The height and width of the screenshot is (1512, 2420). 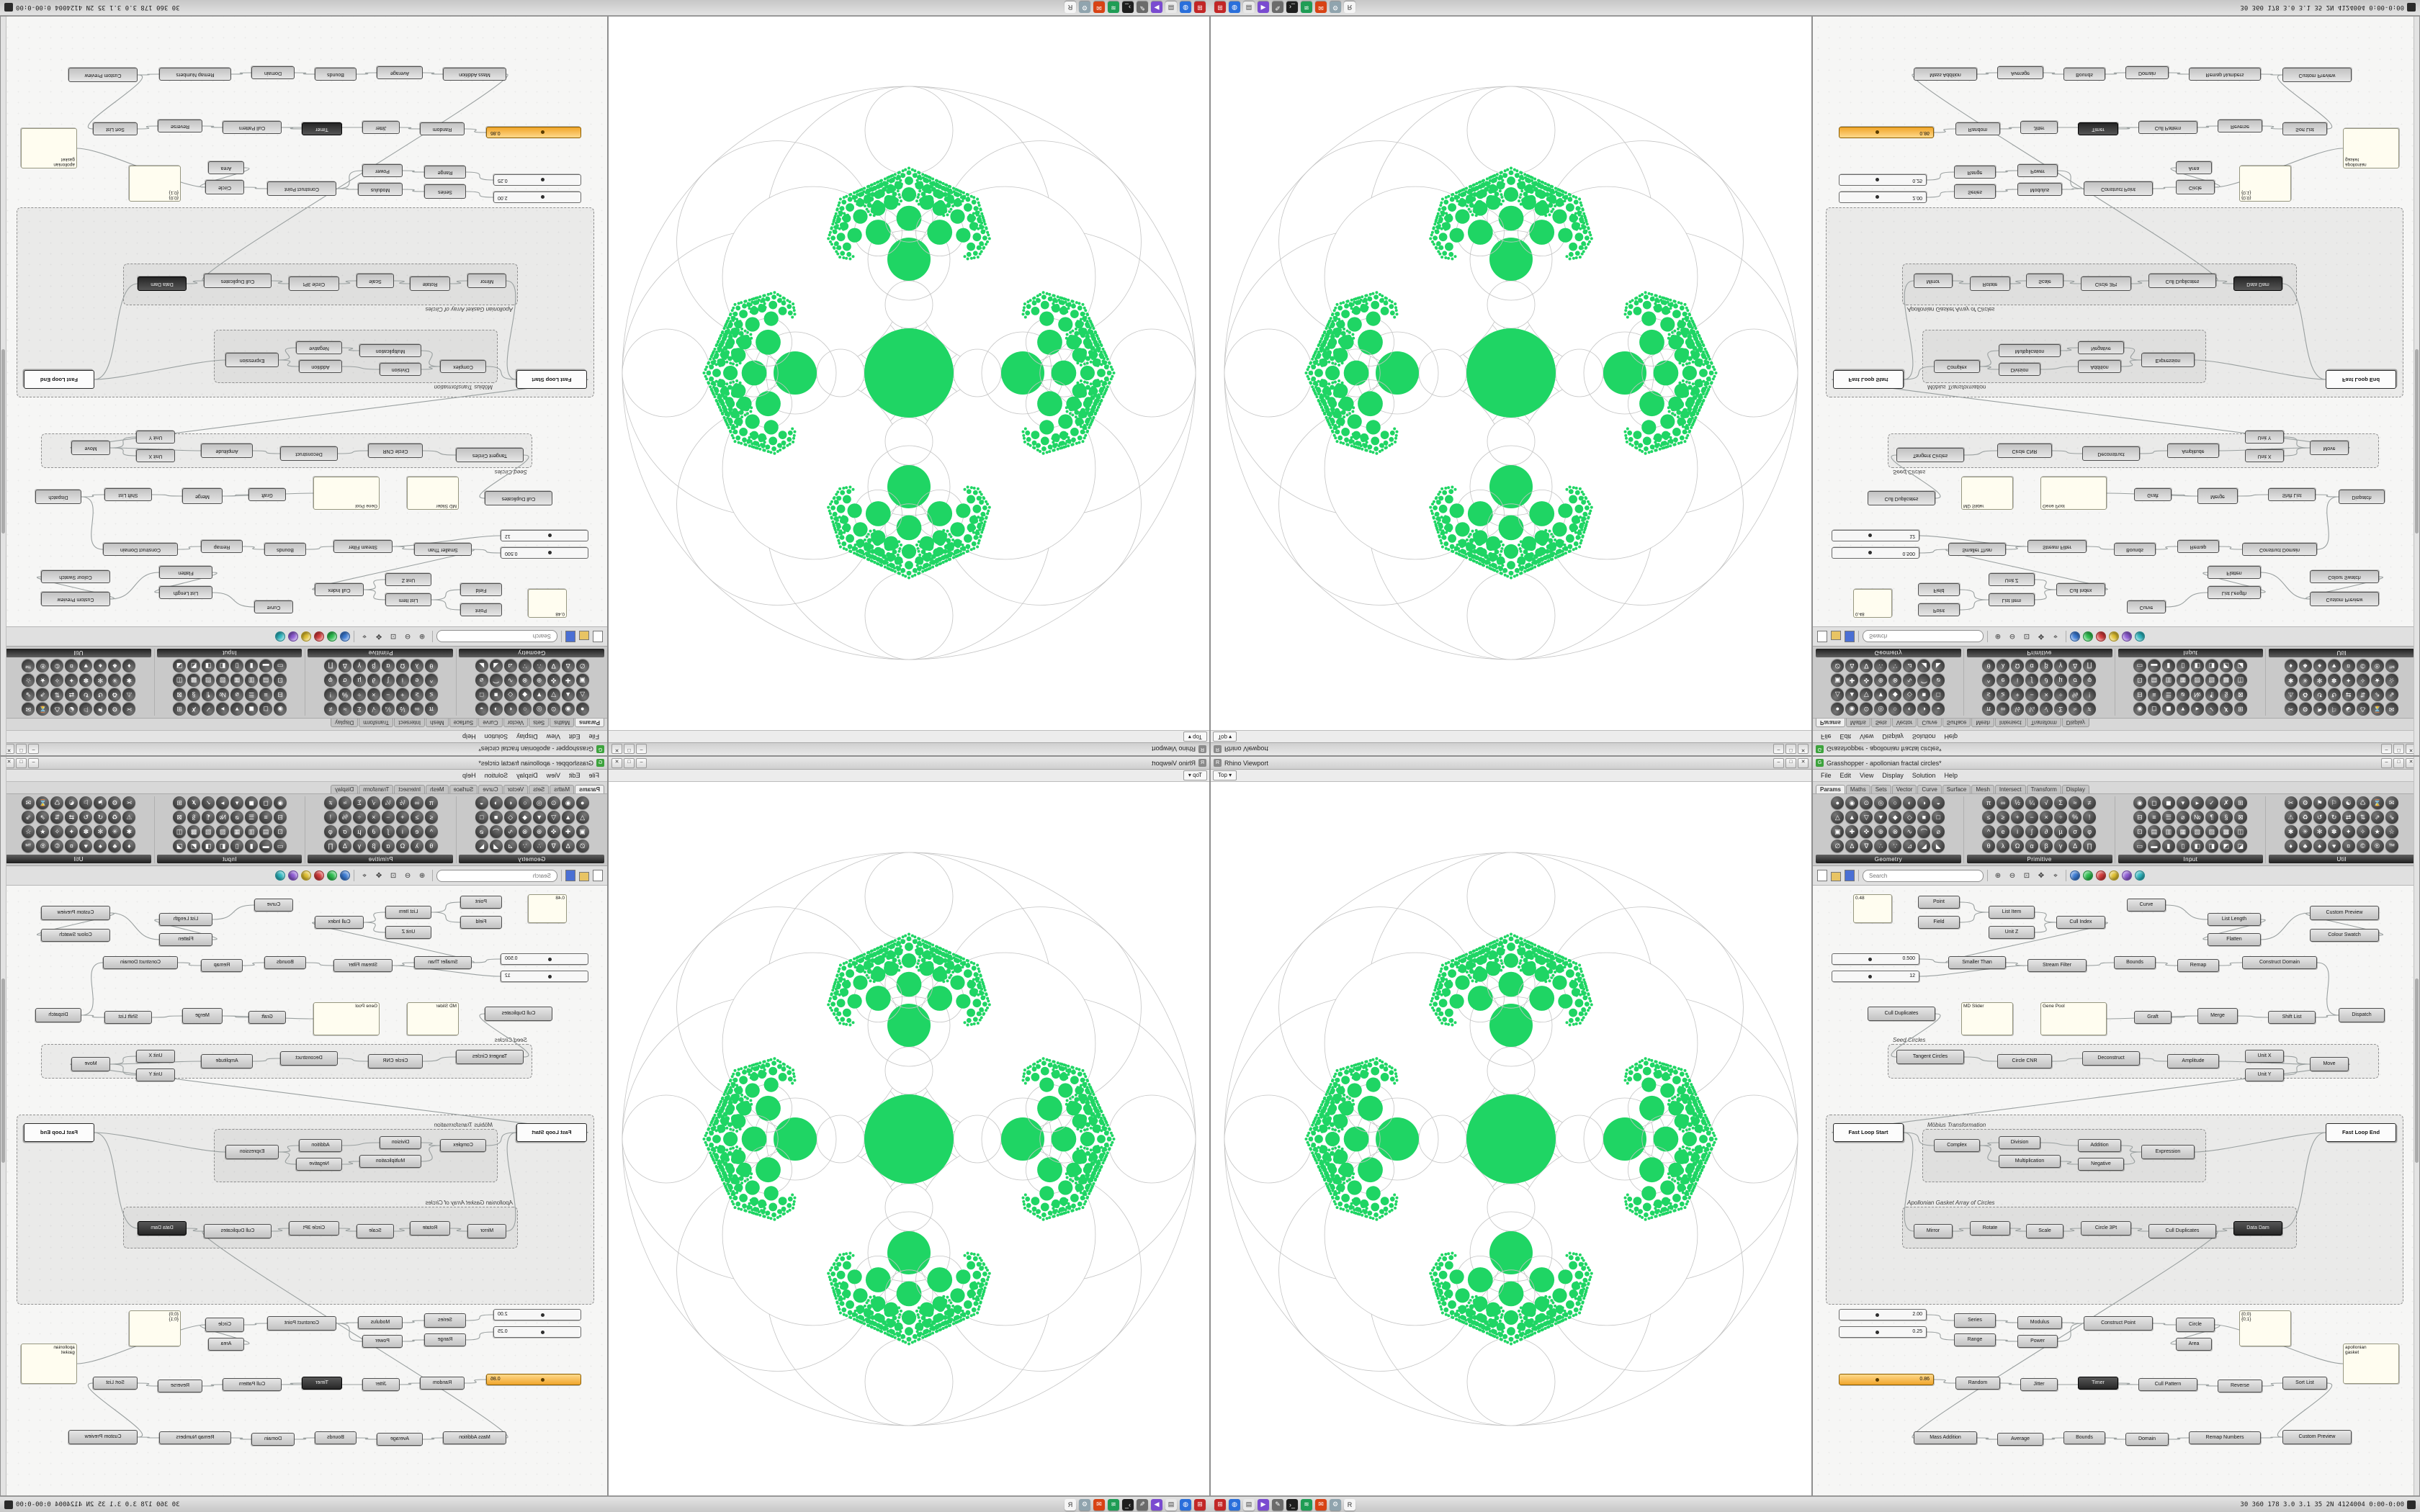 I want to click on geometry-component-icon: ●, so click(x=582, y=802).